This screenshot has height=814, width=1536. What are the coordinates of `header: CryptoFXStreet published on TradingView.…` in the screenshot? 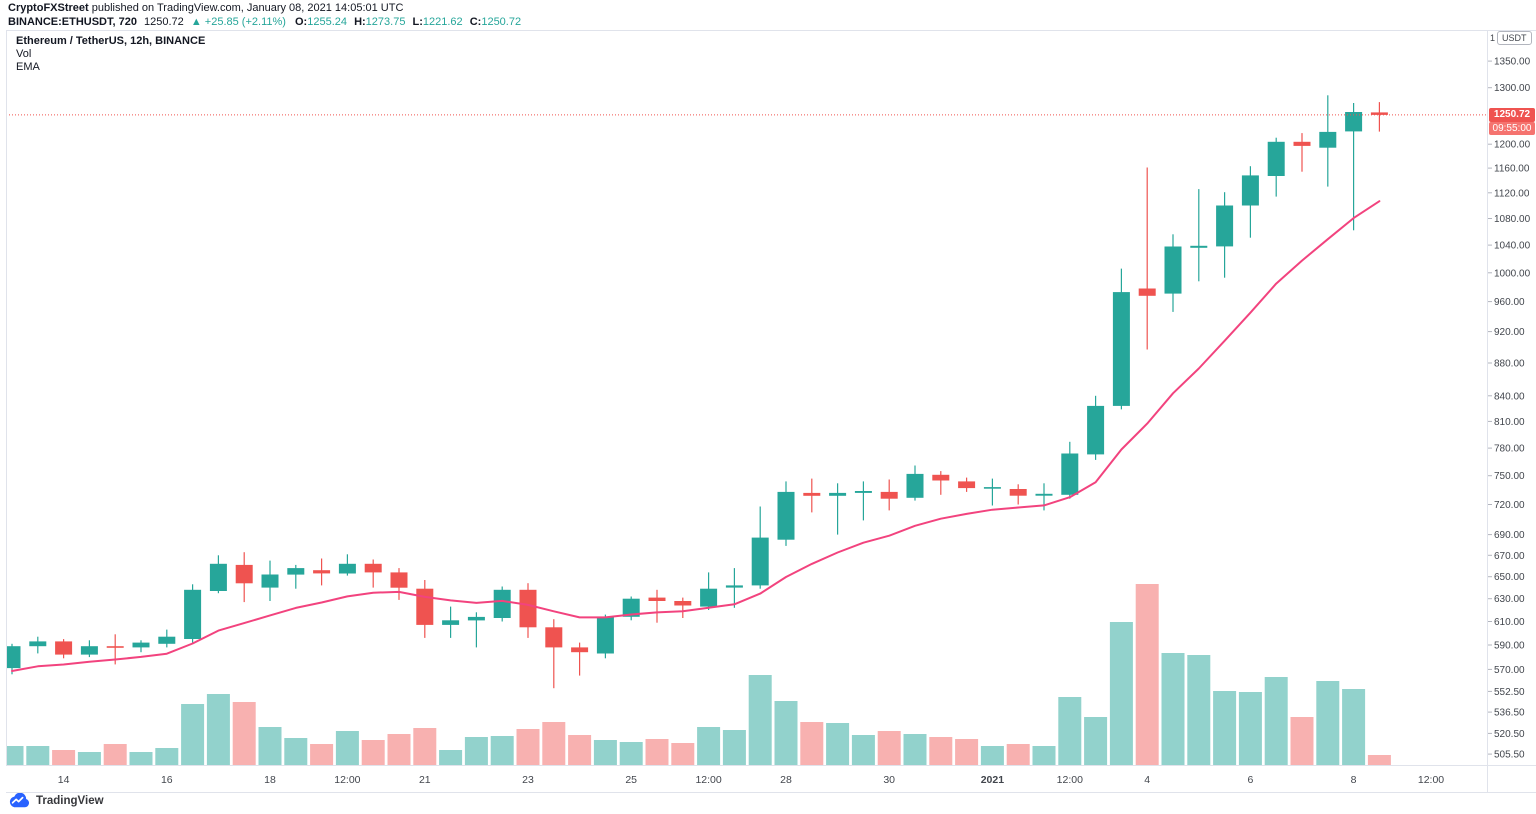 It's located at (264, 15).